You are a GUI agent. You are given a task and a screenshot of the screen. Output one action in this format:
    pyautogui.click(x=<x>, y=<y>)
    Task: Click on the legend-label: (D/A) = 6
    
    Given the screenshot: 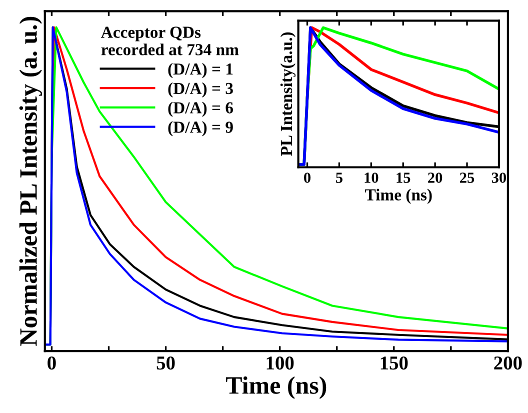 What is the action you would take?
    pyautogui.click(x=200, y=109)
    